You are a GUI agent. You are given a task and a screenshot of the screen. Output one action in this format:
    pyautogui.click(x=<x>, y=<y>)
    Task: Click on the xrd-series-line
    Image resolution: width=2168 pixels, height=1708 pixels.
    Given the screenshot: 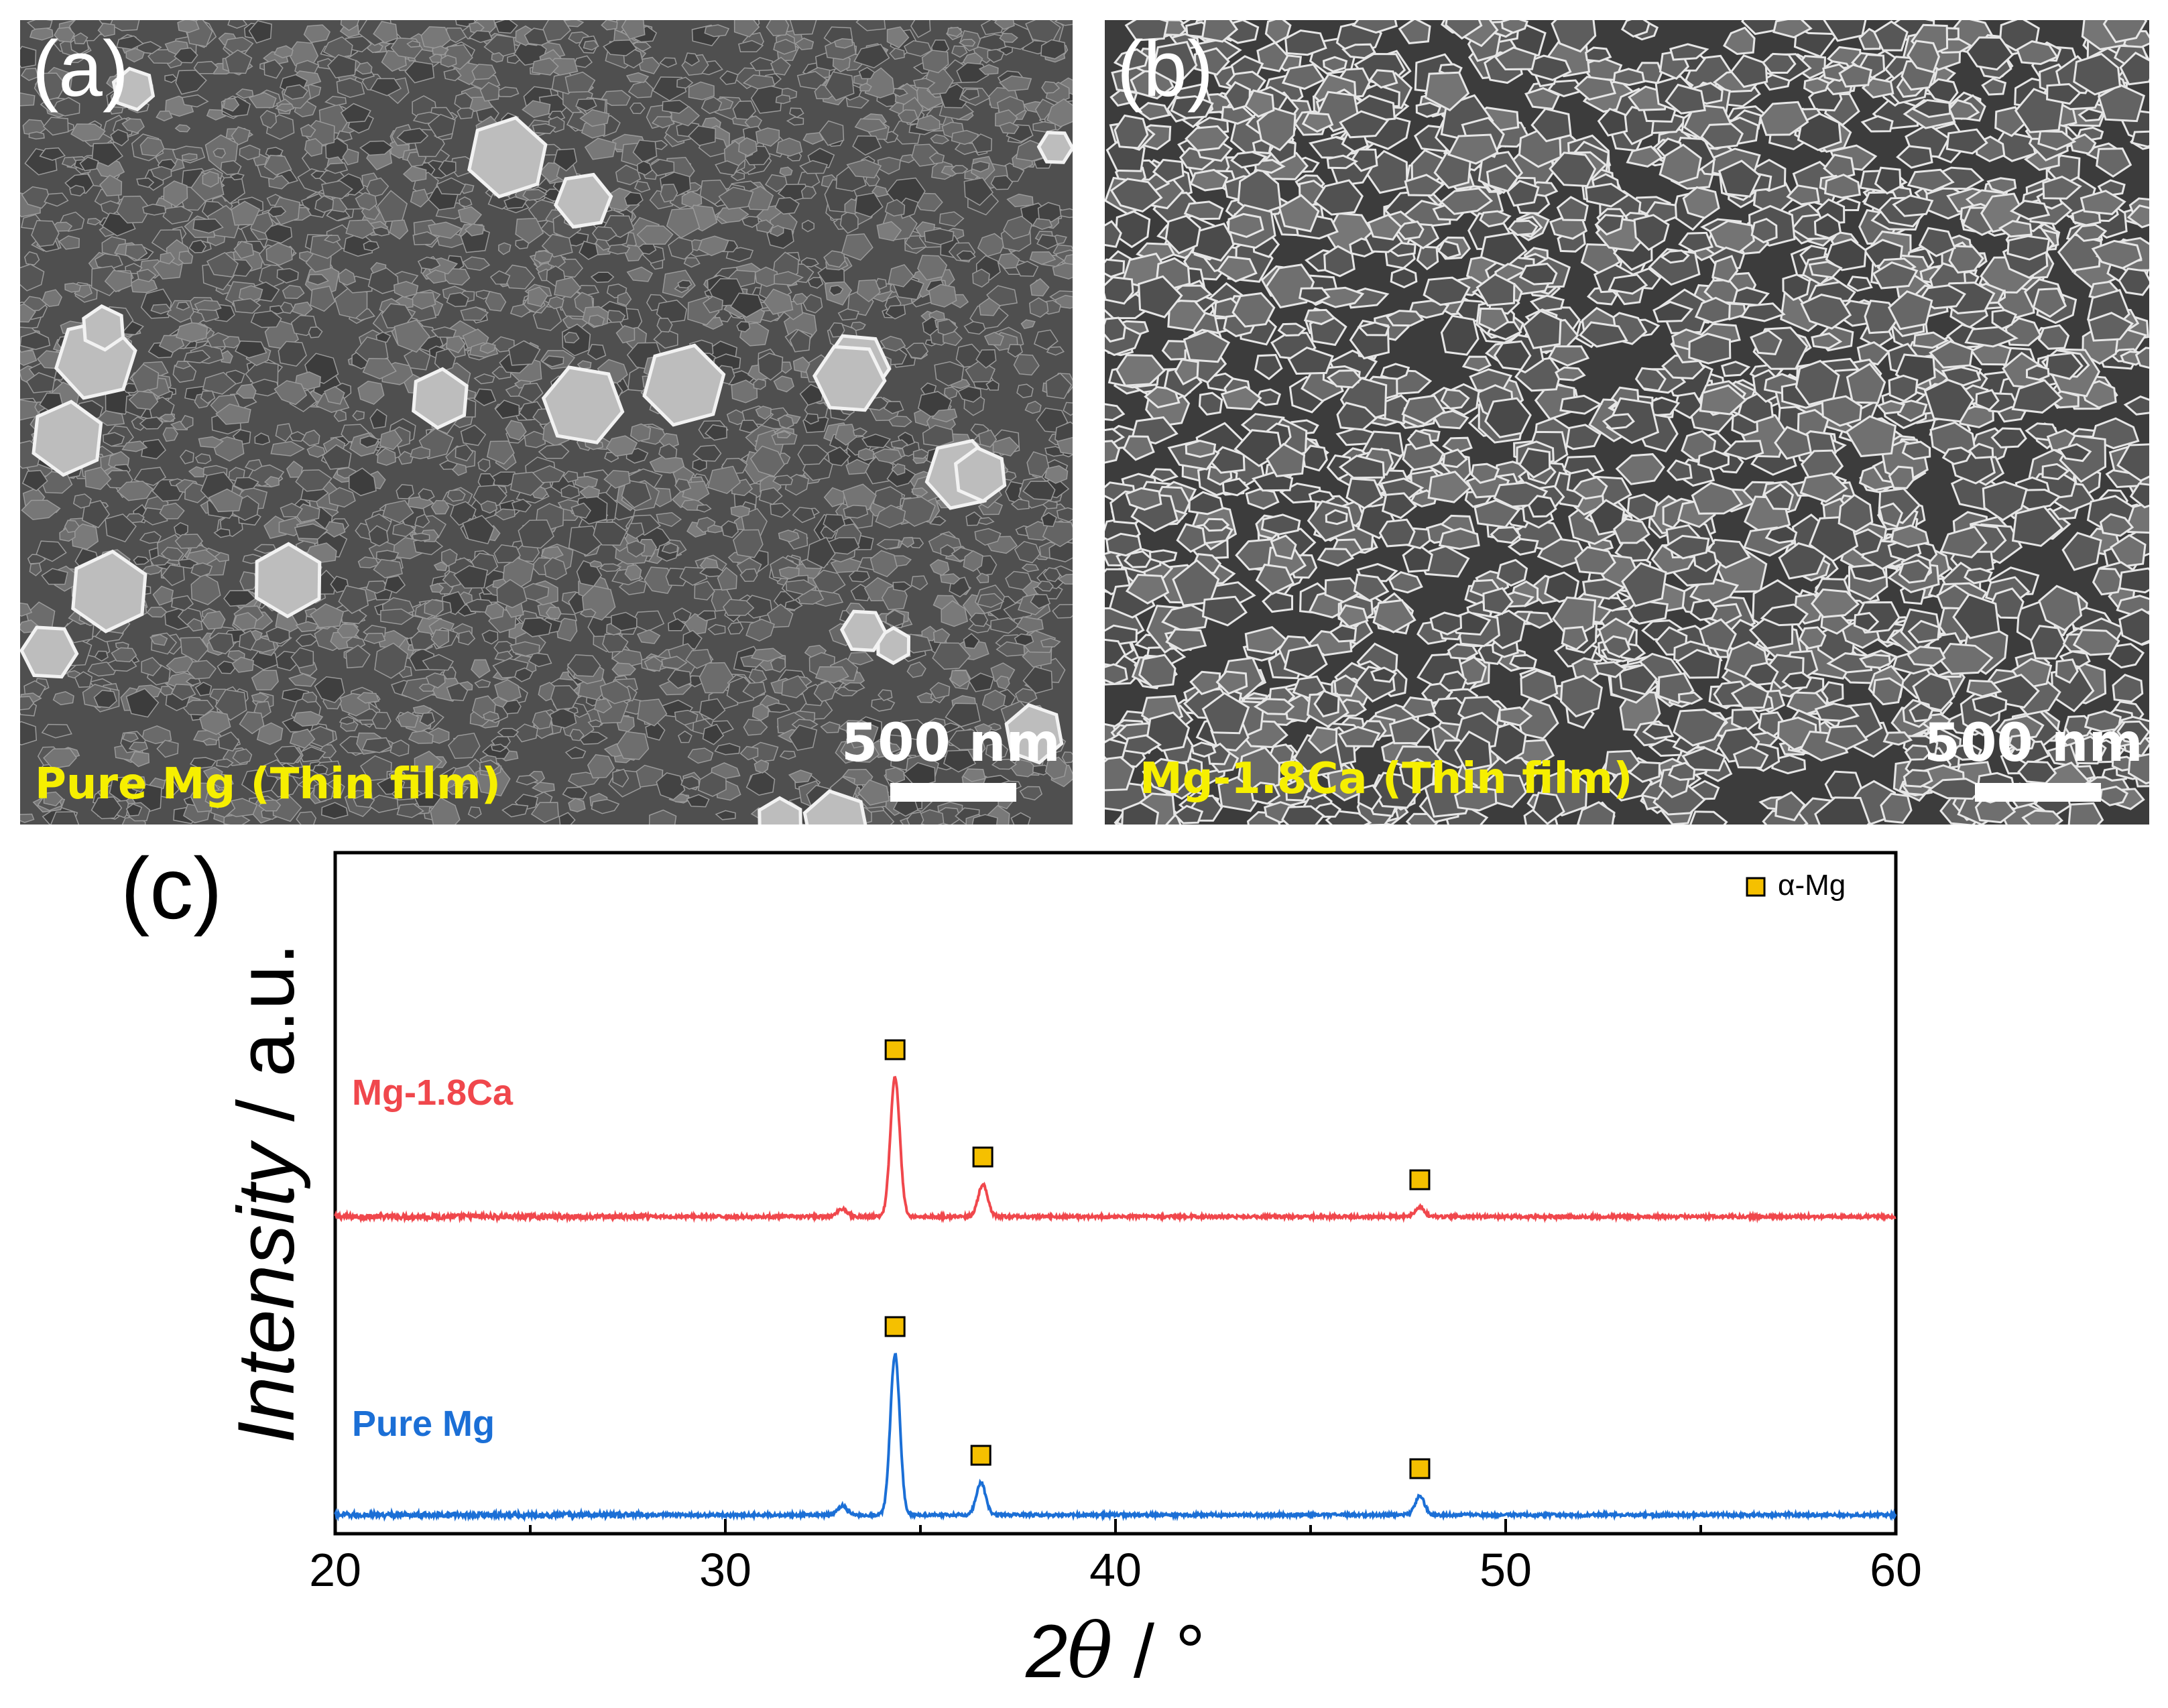 What is the action you would take?
    pyautogui.click(x=1115, y=1437)
    